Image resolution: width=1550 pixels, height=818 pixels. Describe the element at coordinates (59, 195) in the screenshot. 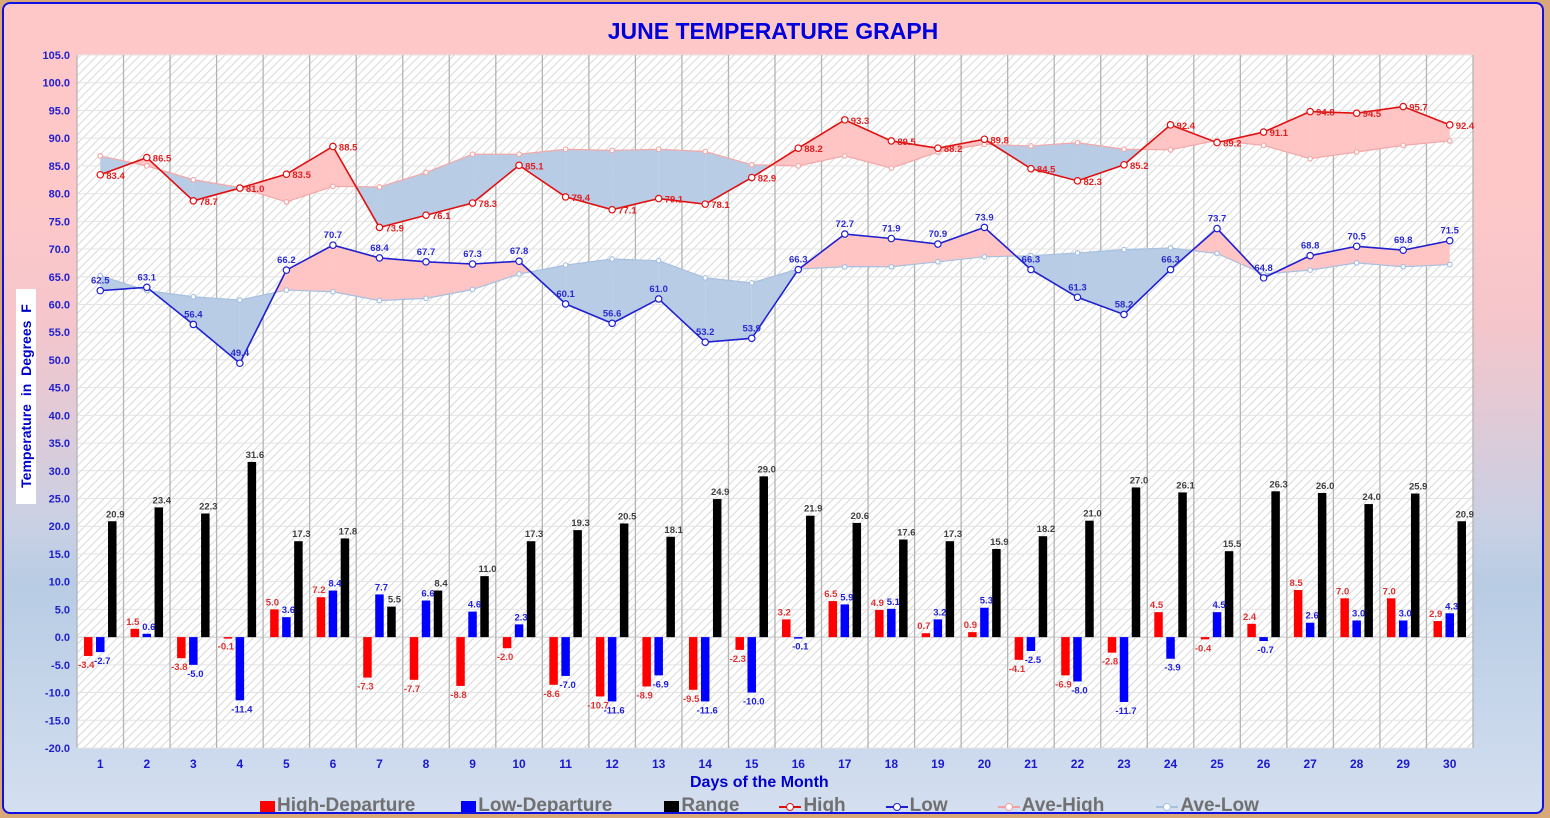

I see `y-tick-label: 80.0` at that location.